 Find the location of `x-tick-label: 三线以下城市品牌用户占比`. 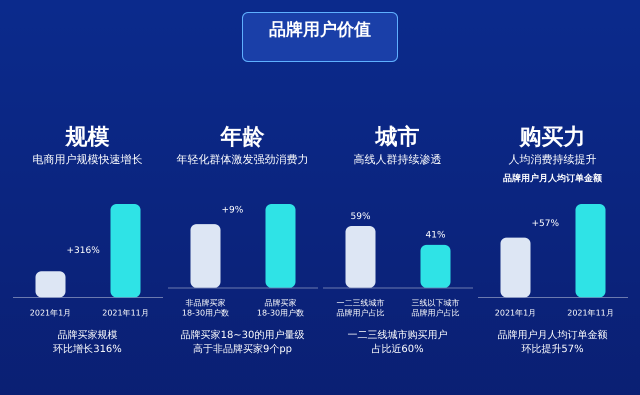

x-tick-label: 三线以下城市品牌用户占比 is located at coordinates (435, 308).